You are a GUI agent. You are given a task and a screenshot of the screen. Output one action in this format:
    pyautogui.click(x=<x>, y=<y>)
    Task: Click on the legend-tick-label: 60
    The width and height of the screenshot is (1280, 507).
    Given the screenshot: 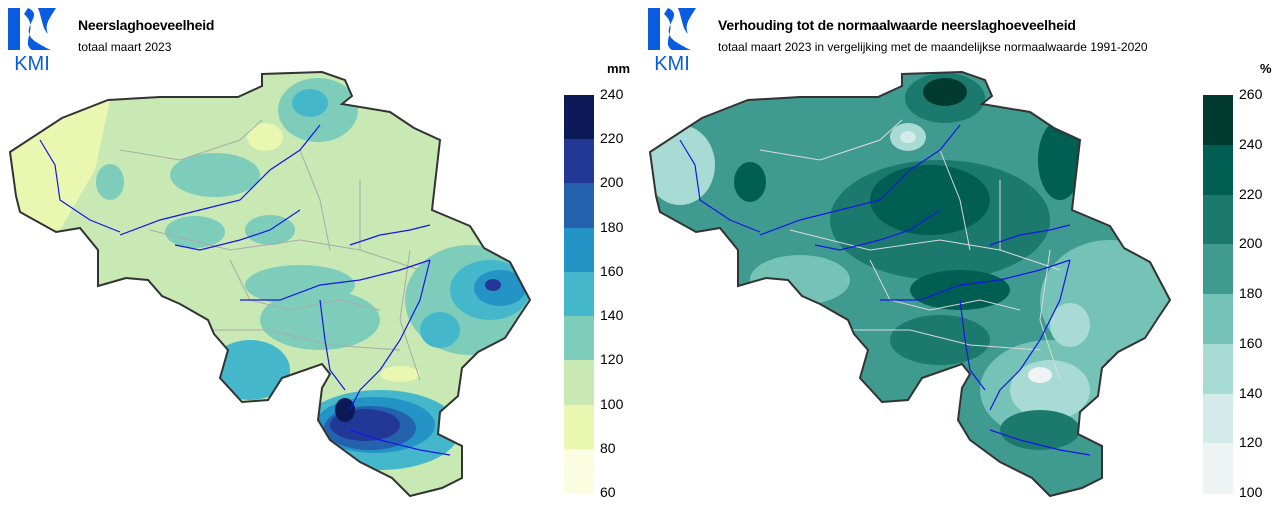 What is the action you would take?
    pyautogui.click(x=608, y=492)
    